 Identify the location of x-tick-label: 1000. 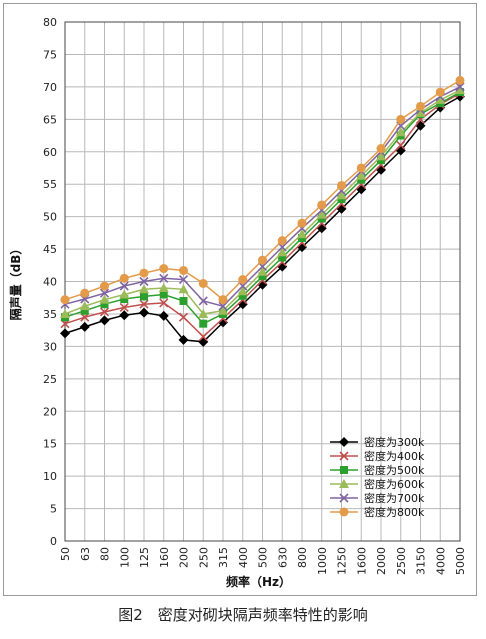
(322, 561).